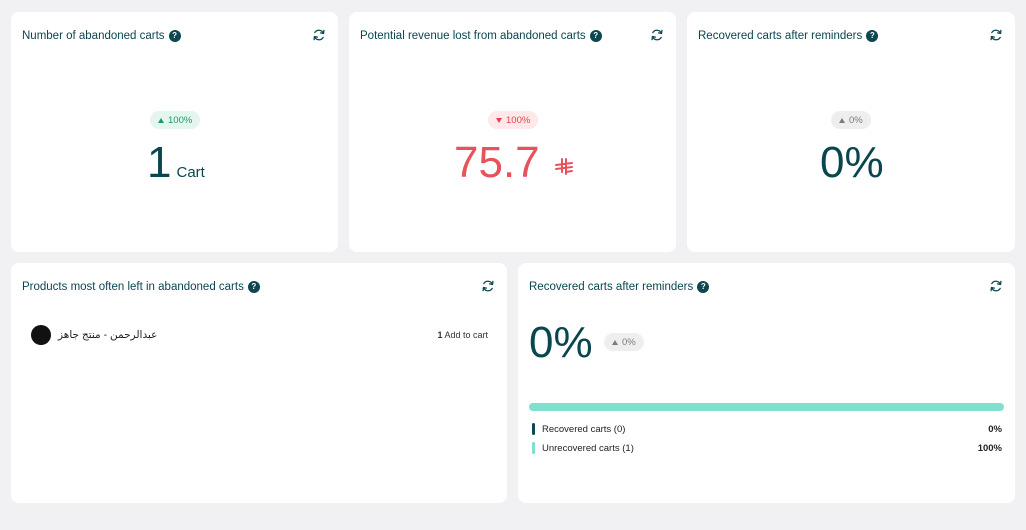  I want to click on product-thumbnail, so click(41, 335).